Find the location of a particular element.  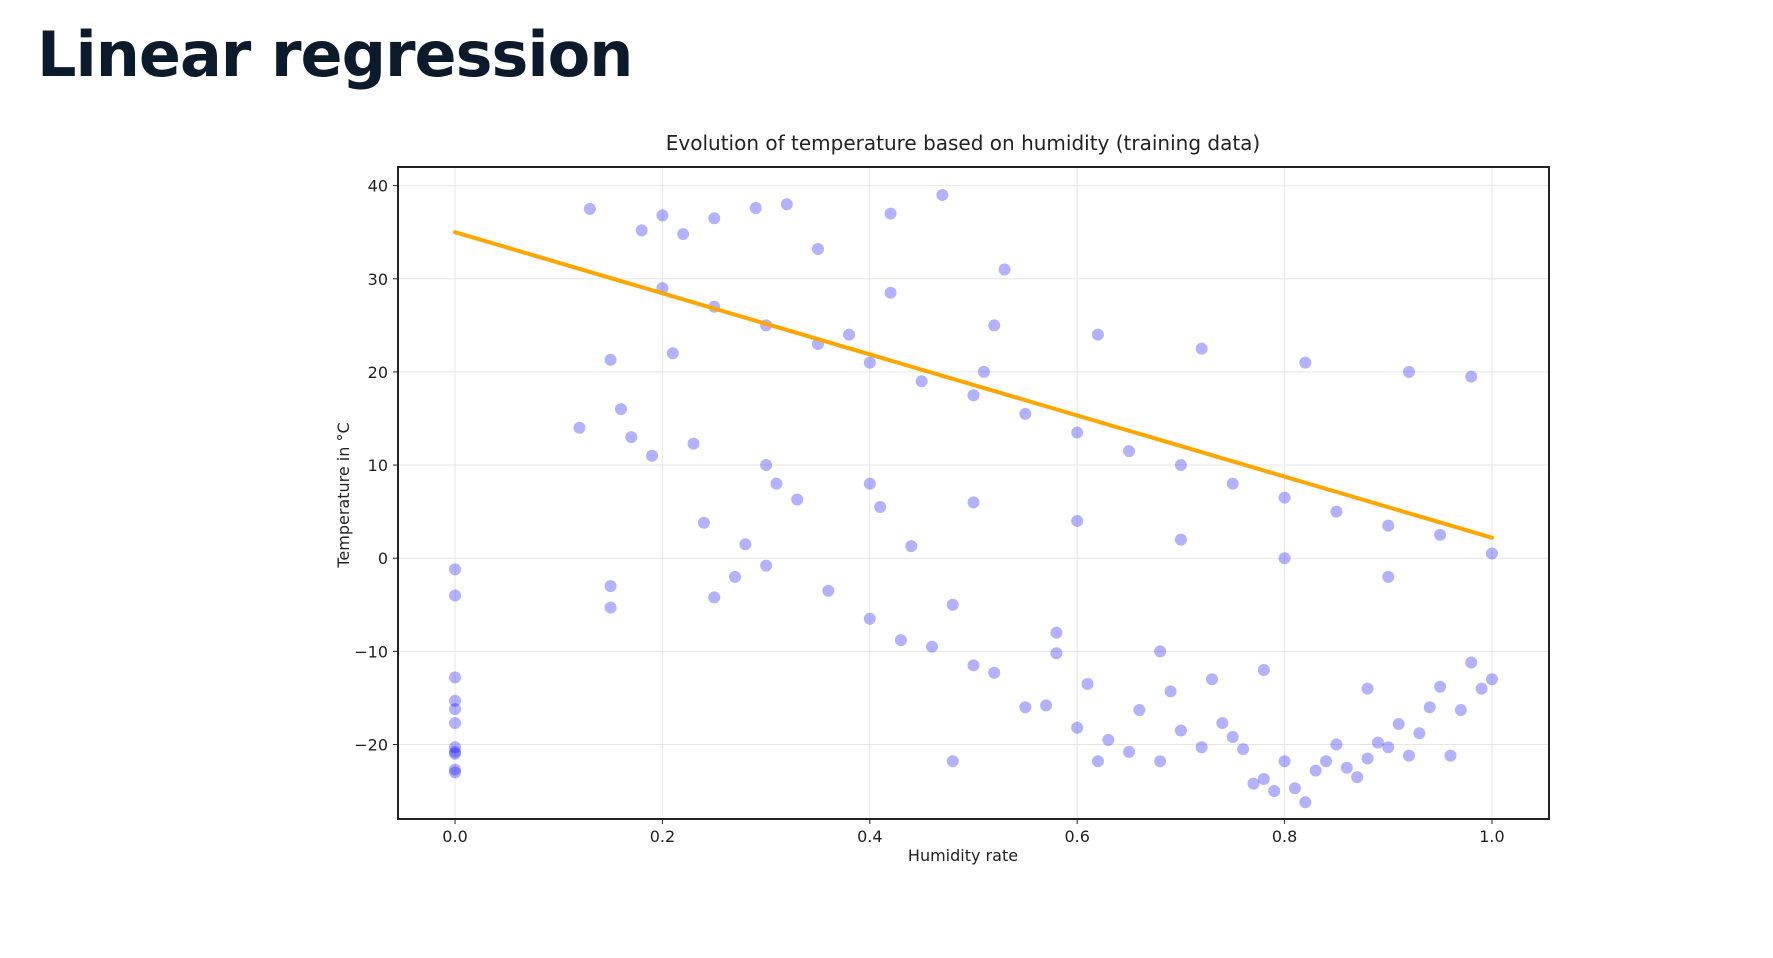

y-tick-label: 40 is located at coordinates (378, 186).